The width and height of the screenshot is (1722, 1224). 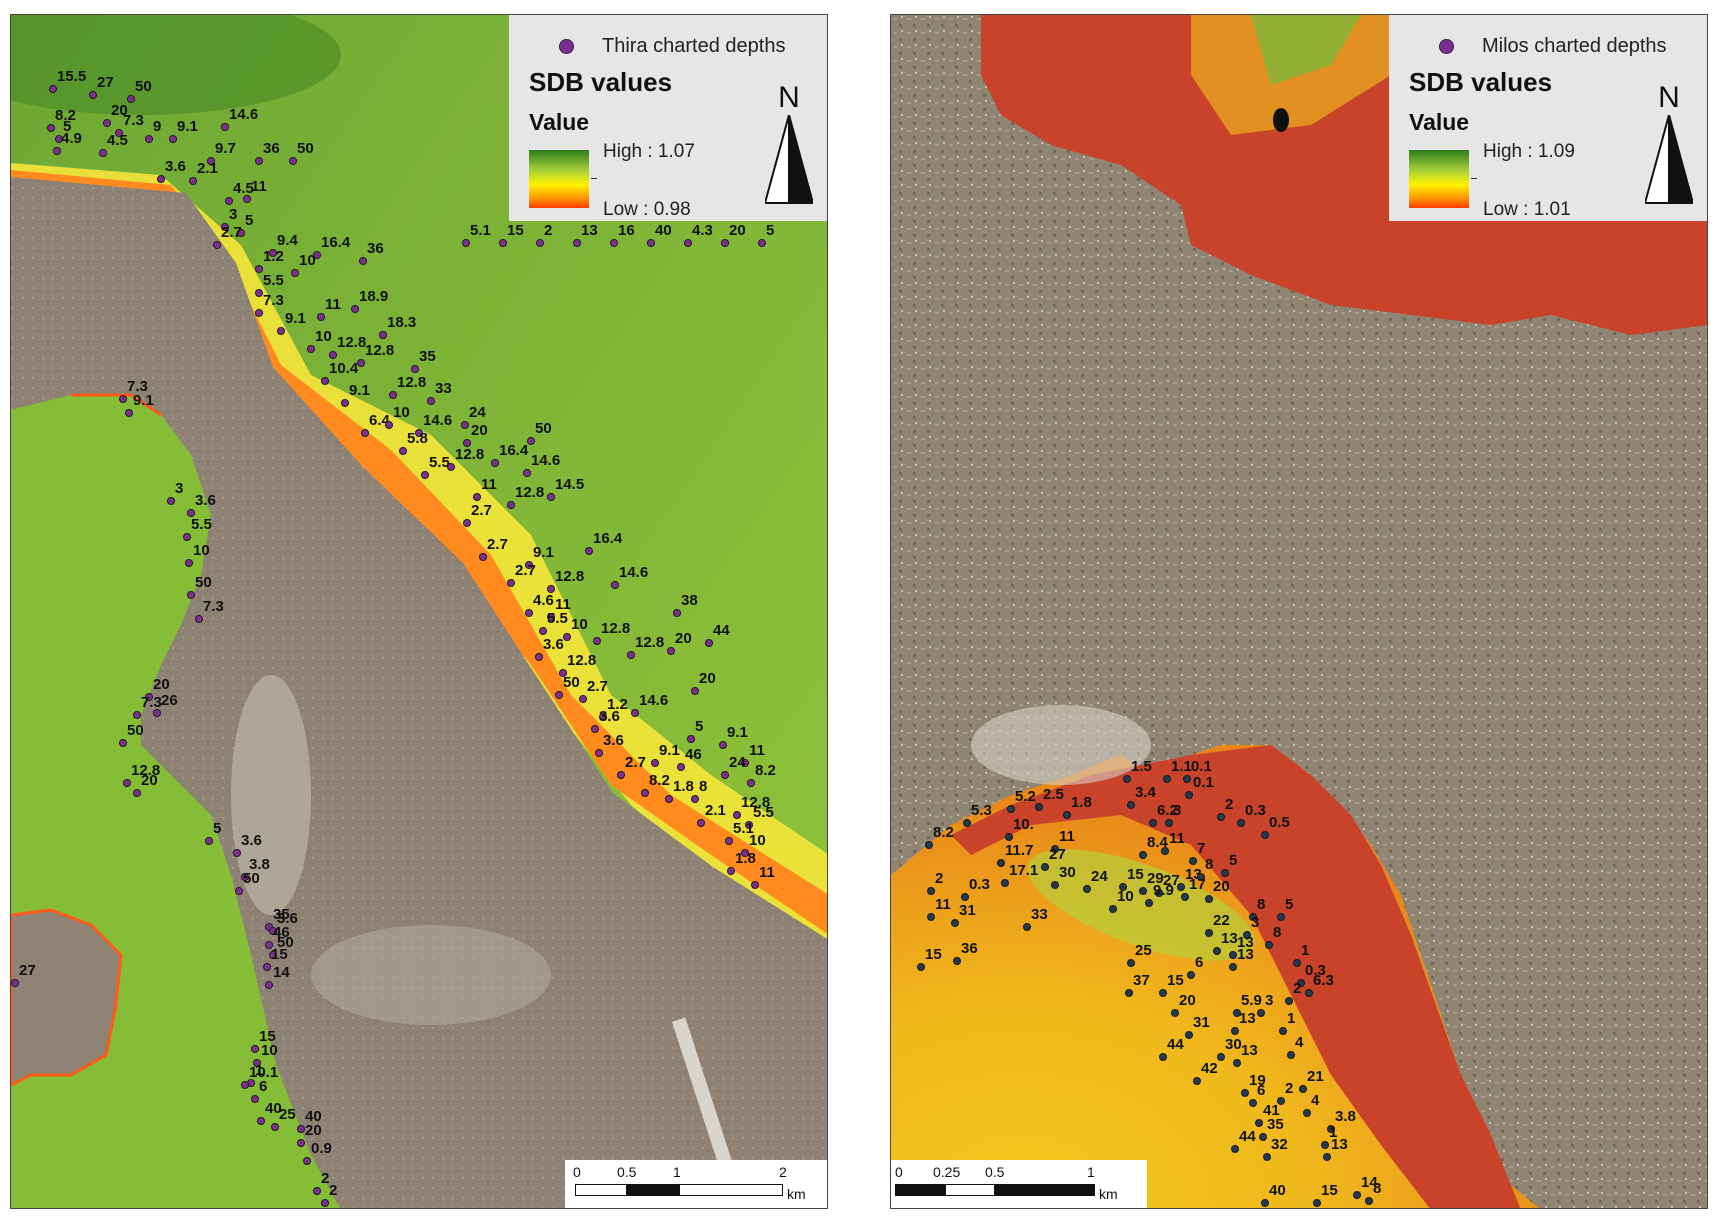 I want to click on depth-label: 17, so click(x=1197, y=884).